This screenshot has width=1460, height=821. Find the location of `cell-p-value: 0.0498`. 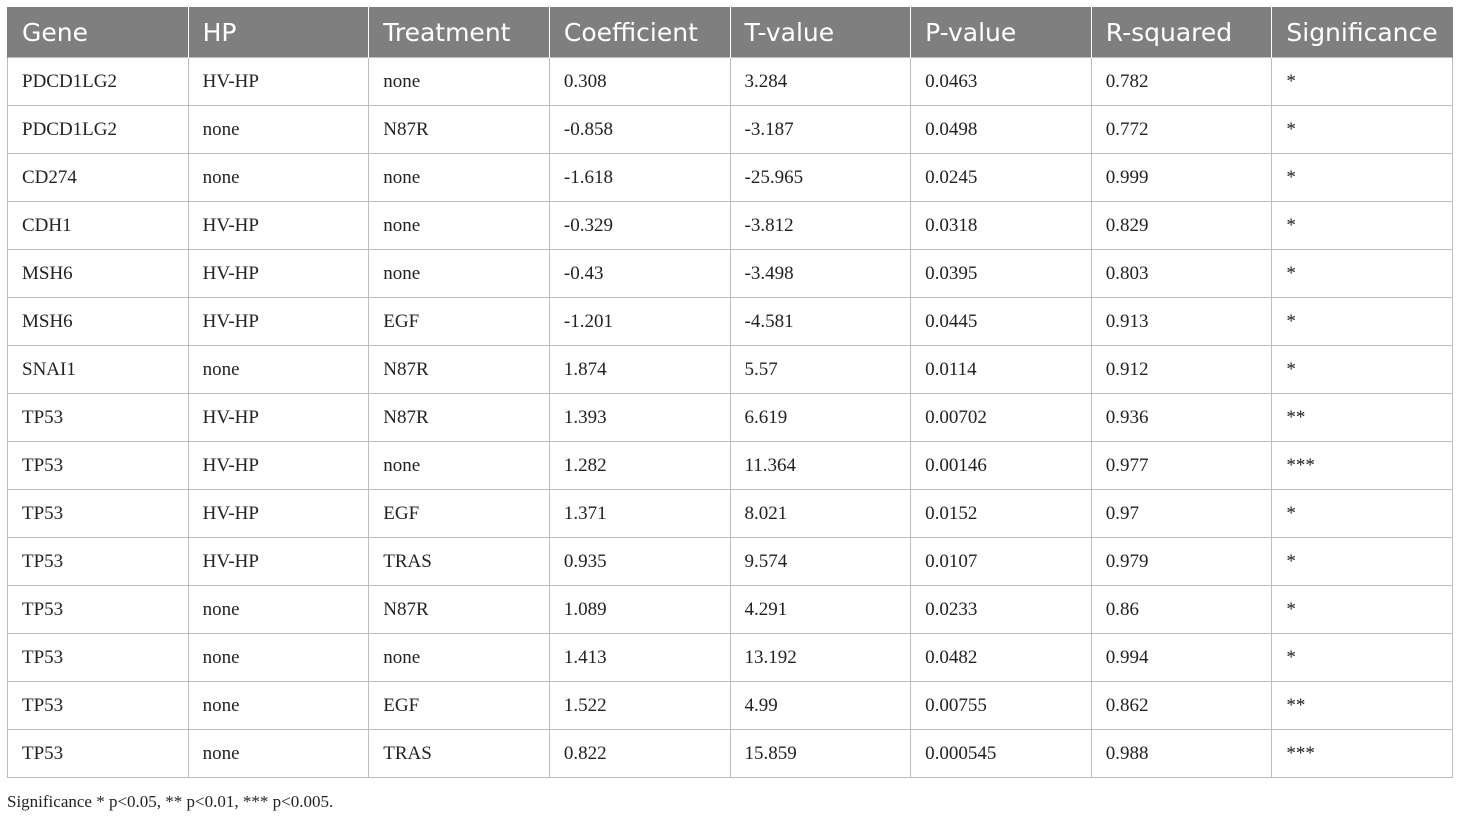

cell-p-value: 0.0498 is located at coordinates (1001, 129).